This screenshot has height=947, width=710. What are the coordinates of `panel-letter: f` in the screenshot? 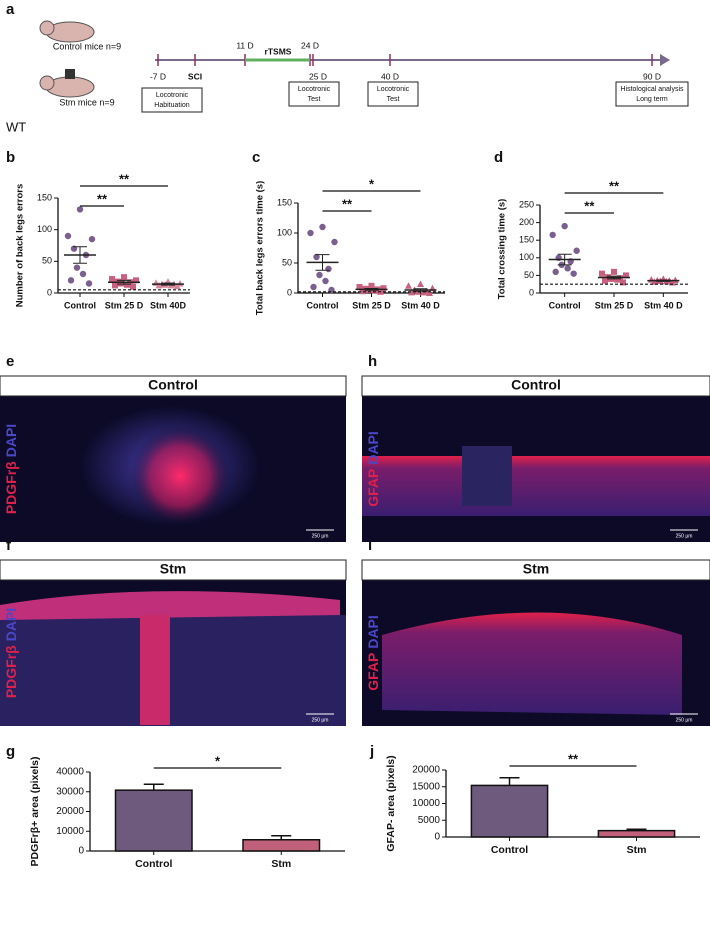 It's located at (9, 545).